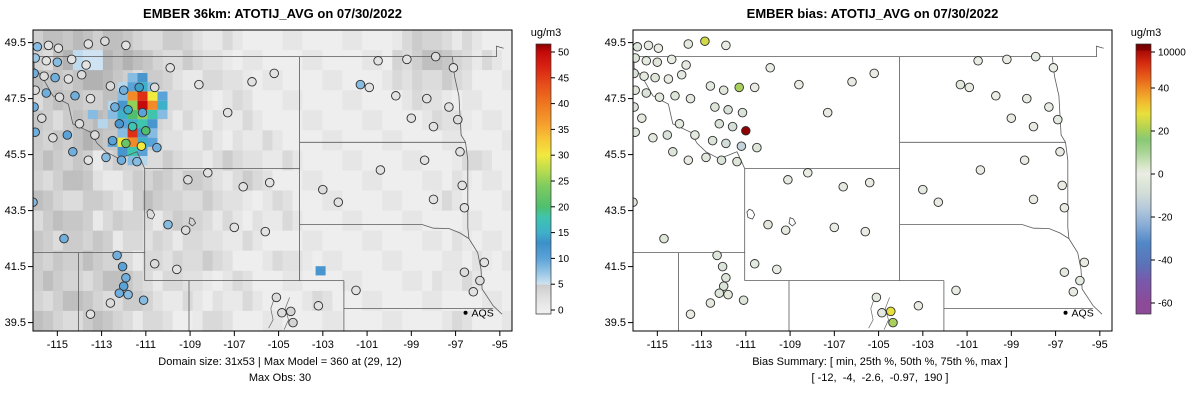  What do you see at coordinates (564, 78) in the screenshot?
I see `svg-text: 45` at bounding box center [564, 78].